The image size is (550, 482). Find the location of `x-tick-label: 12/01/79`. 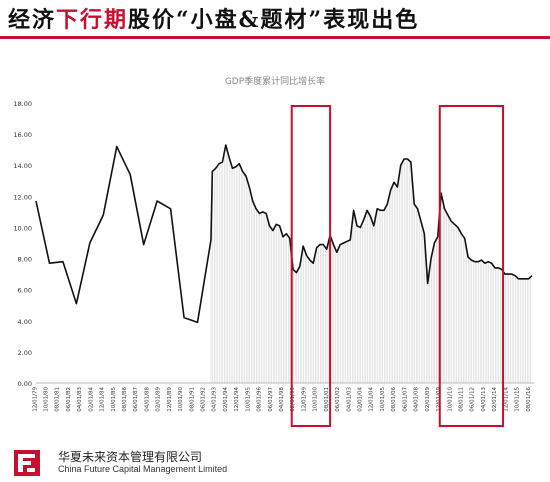

x-tick-label: 12/01/79 is located at coordinates (35, 399).